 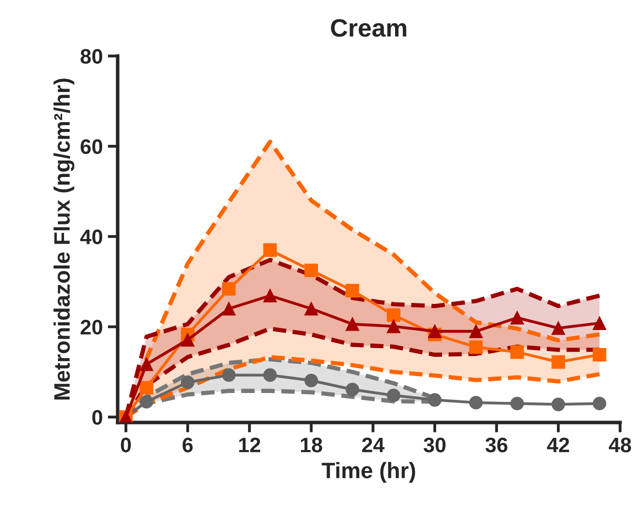 What do you see at coordinates (373, 445) in the screenshot?
I see `x-tick-label: 24` at bounding box center [373, 445].